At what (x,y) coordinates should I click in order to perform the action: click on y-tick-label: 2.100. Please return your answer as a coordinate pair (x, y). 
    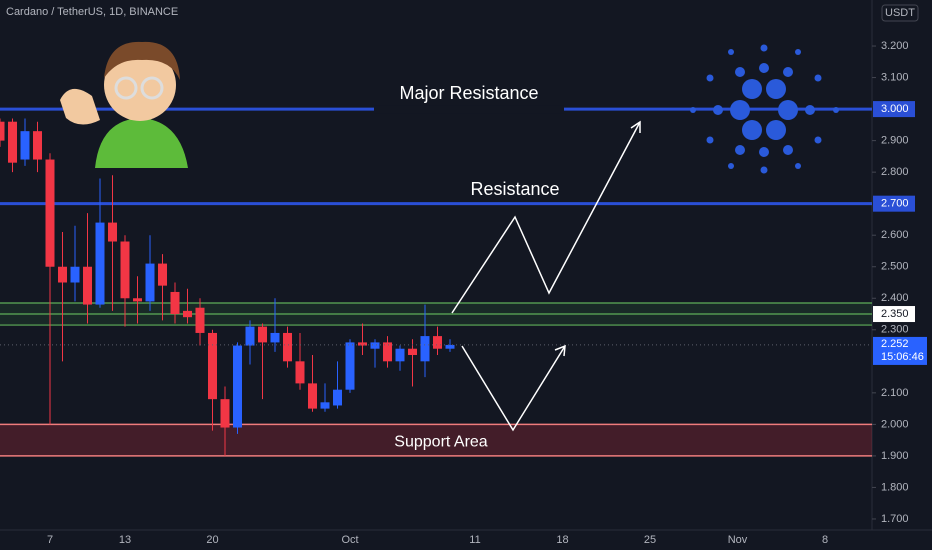
    Looking at the image, I should click on (895, 393).